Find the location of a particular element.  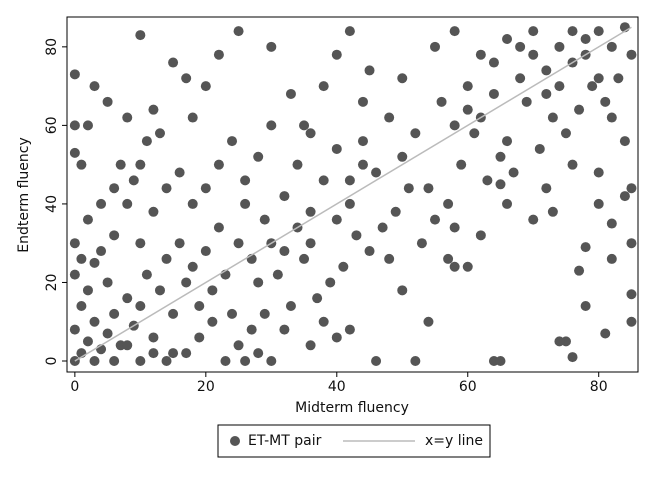

x-tick-label: 0 is located at coordinates (74, 387).